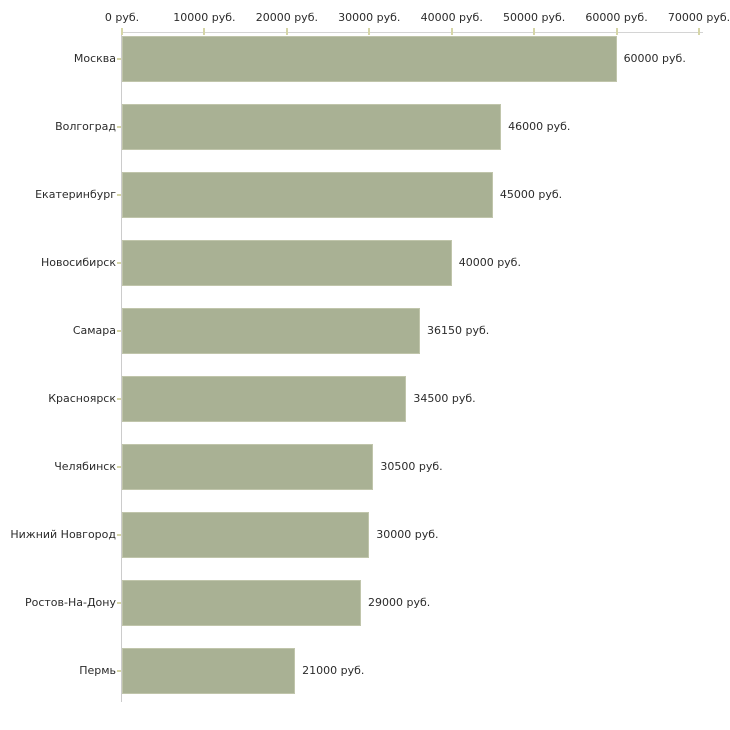 The height and width of the screenshot is (730, 730). I want to click on value-label: 40000 руб., so click(489, 262).